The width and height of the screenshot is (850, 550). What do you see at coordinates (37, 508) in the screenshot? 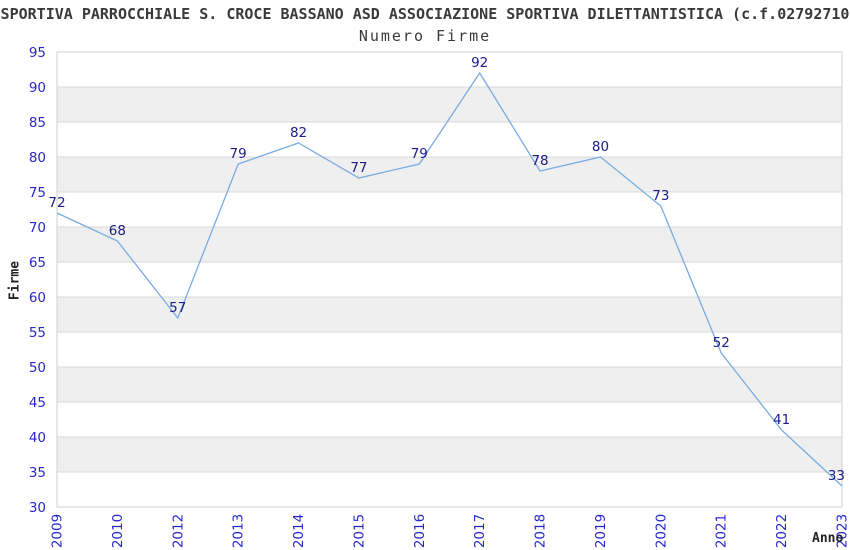
I see `y-tick-label: 30` at bounding box center [37, 508].